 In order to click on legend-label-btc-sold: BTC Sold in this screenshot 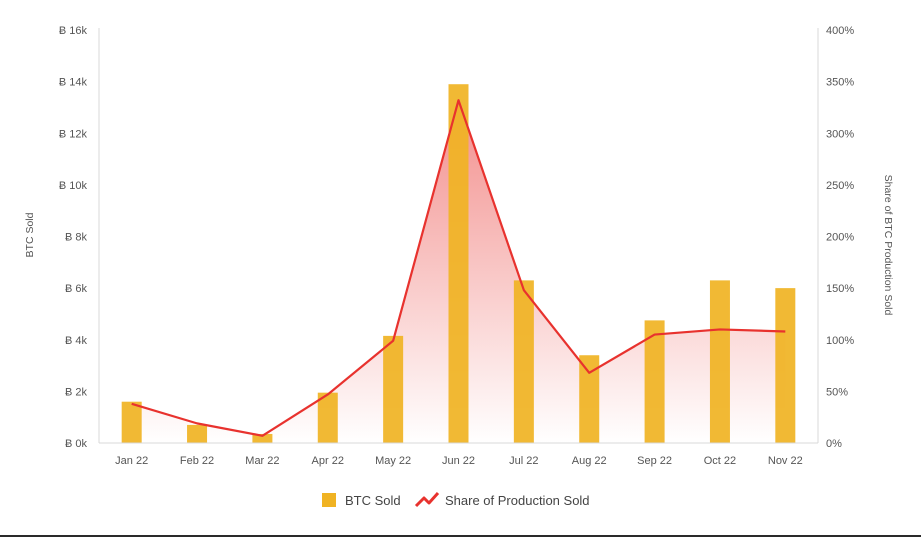, I will do `click(373, 500)`.